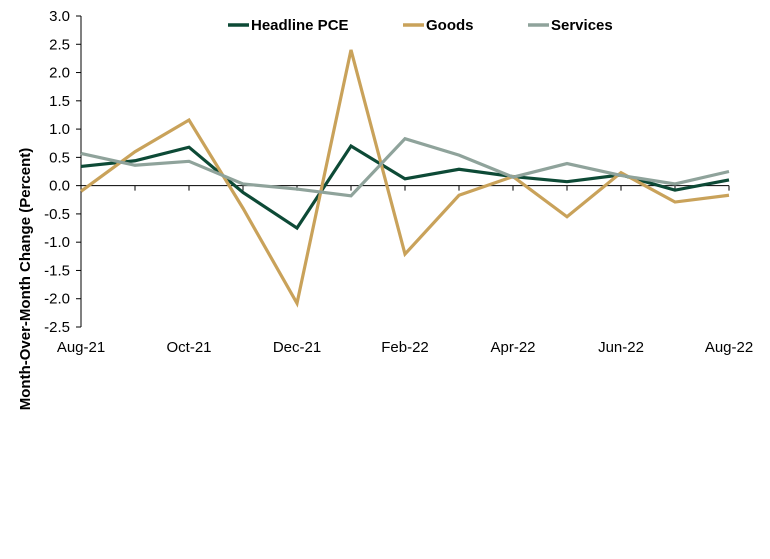 The width and height of the screenshot is (770, 559). What do you see at coordinates (81, 347) in the screenshot?
I see `x-tick-label: Aug-21` at bounding box center [81, 347].